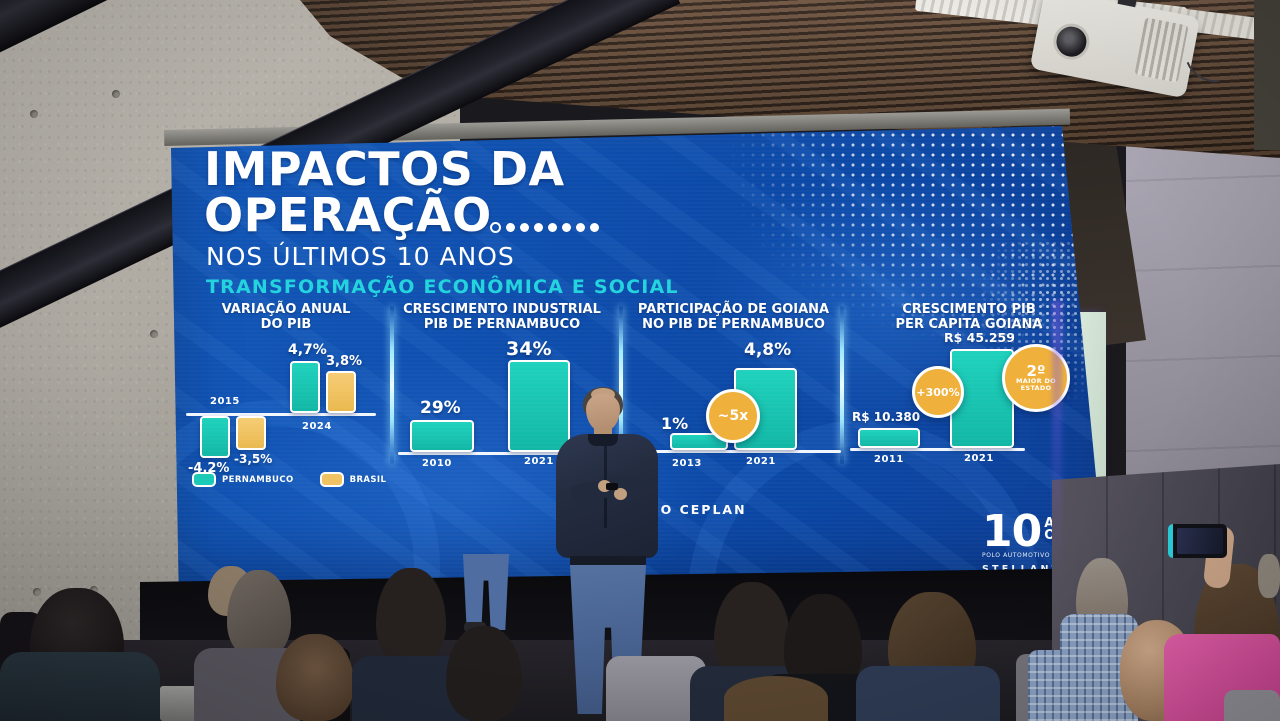  I want to click on bar-pernambuco-2024, so click(305, 387).